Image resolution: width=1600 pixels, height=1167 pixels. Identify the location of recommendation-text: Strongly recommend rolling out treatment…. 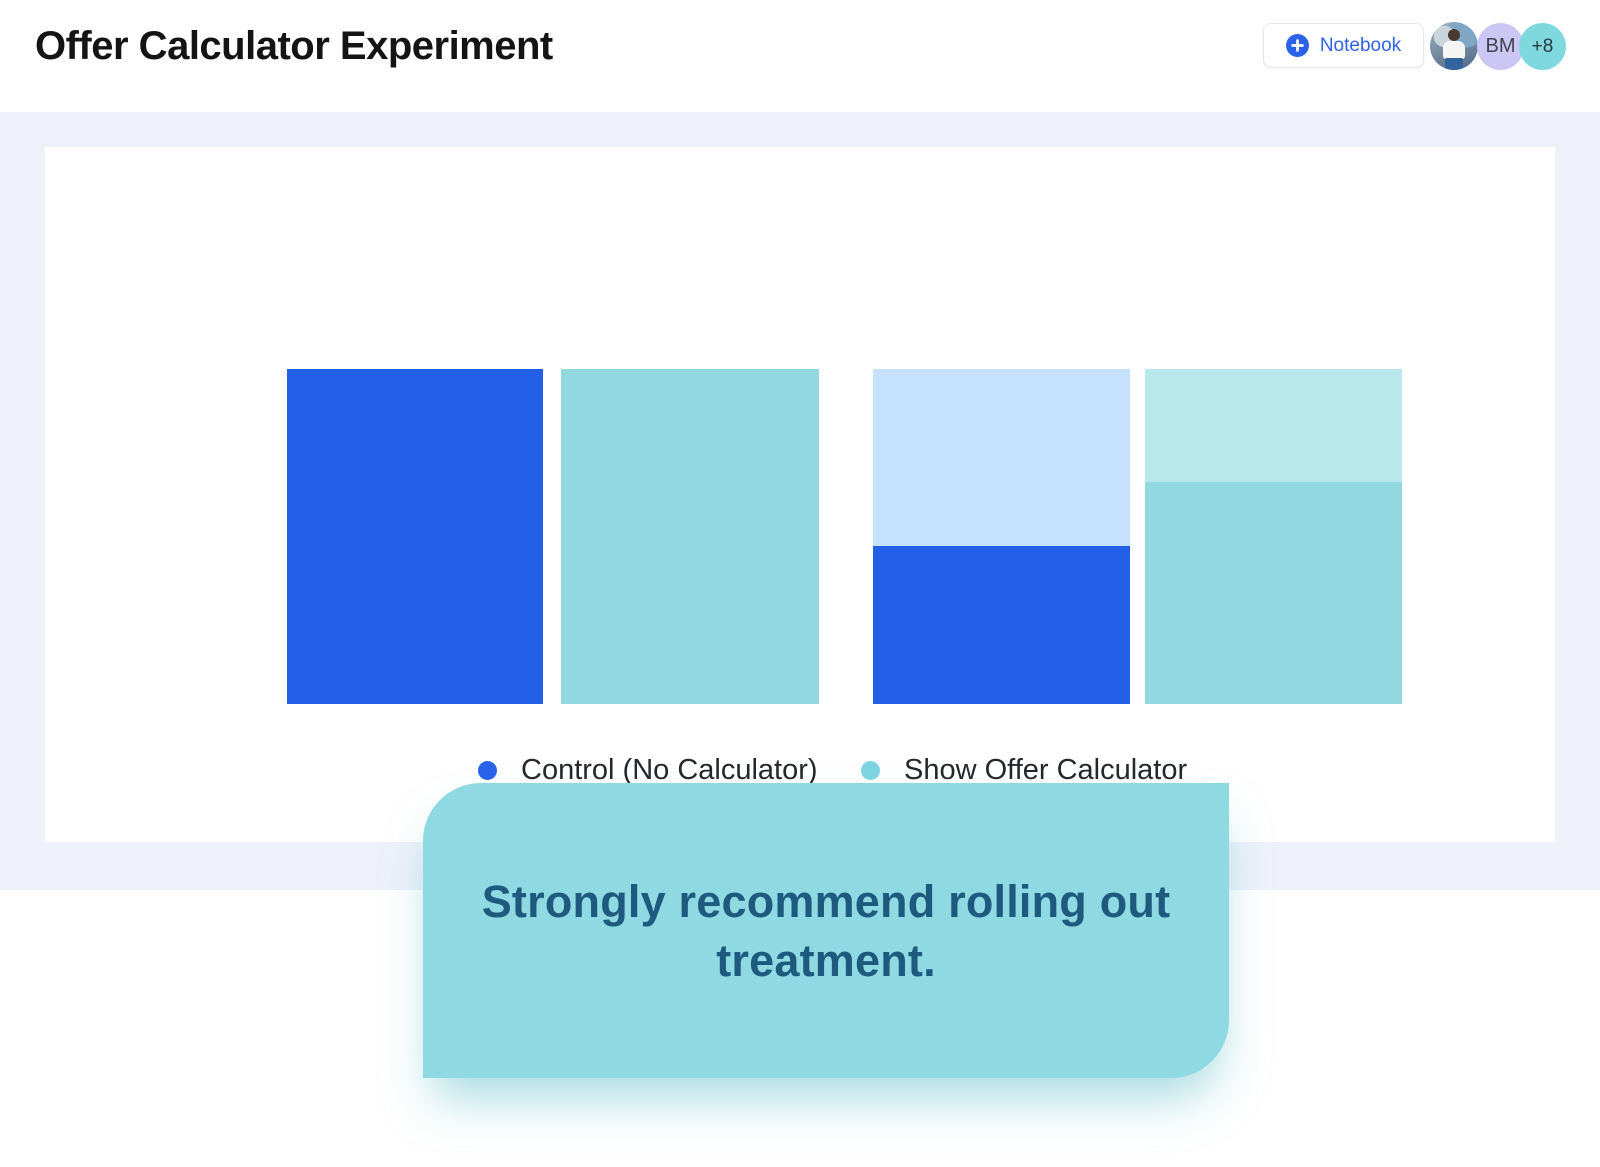
(826, 930).